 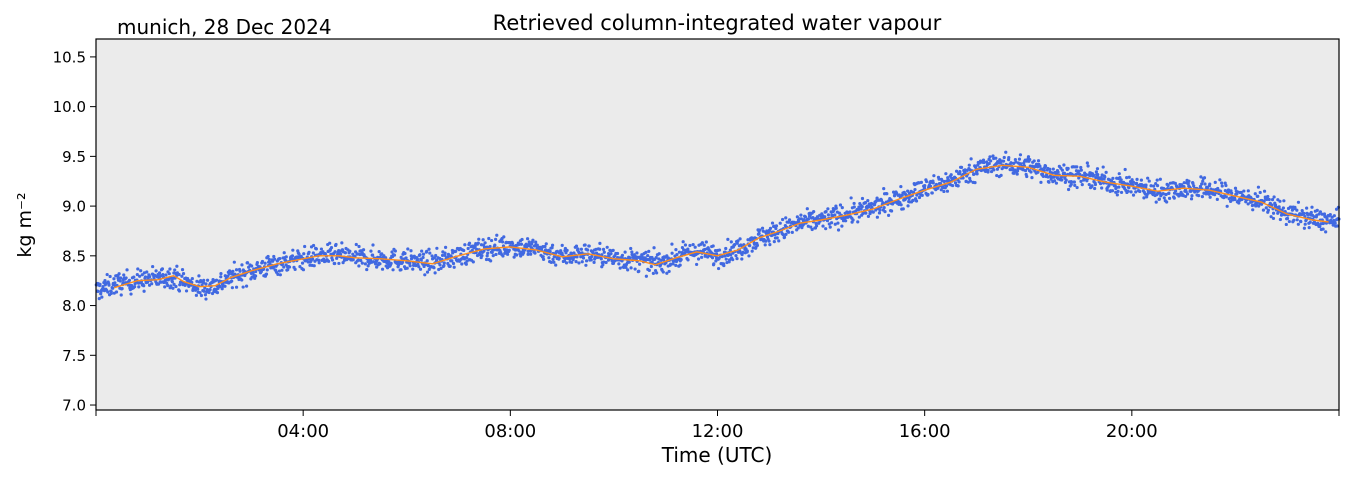 What do you see at coordinates (717, 23) in the screenshot?
I see `chart-title: Retrieved column-integrated water vapour` at bounding box center [717, 23].